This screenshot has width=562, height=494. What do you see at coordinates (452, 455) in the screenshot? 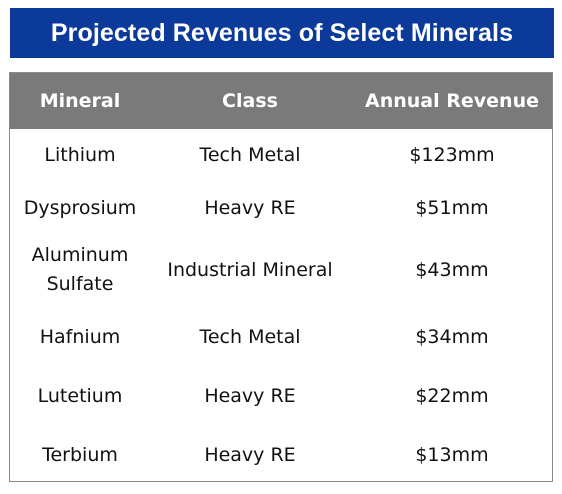
I see `annual-revenue-cell: $13mm` at bounding box center [452, 455].